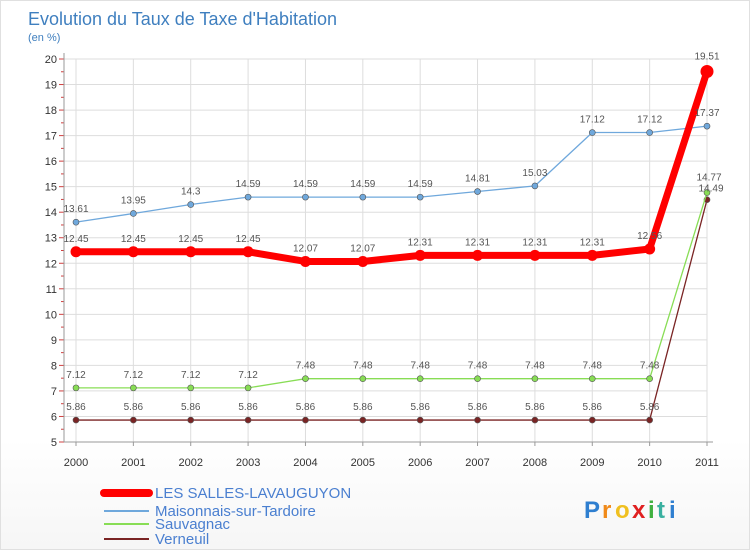  I want to click on data-label: 14.59, so click(248, 184).